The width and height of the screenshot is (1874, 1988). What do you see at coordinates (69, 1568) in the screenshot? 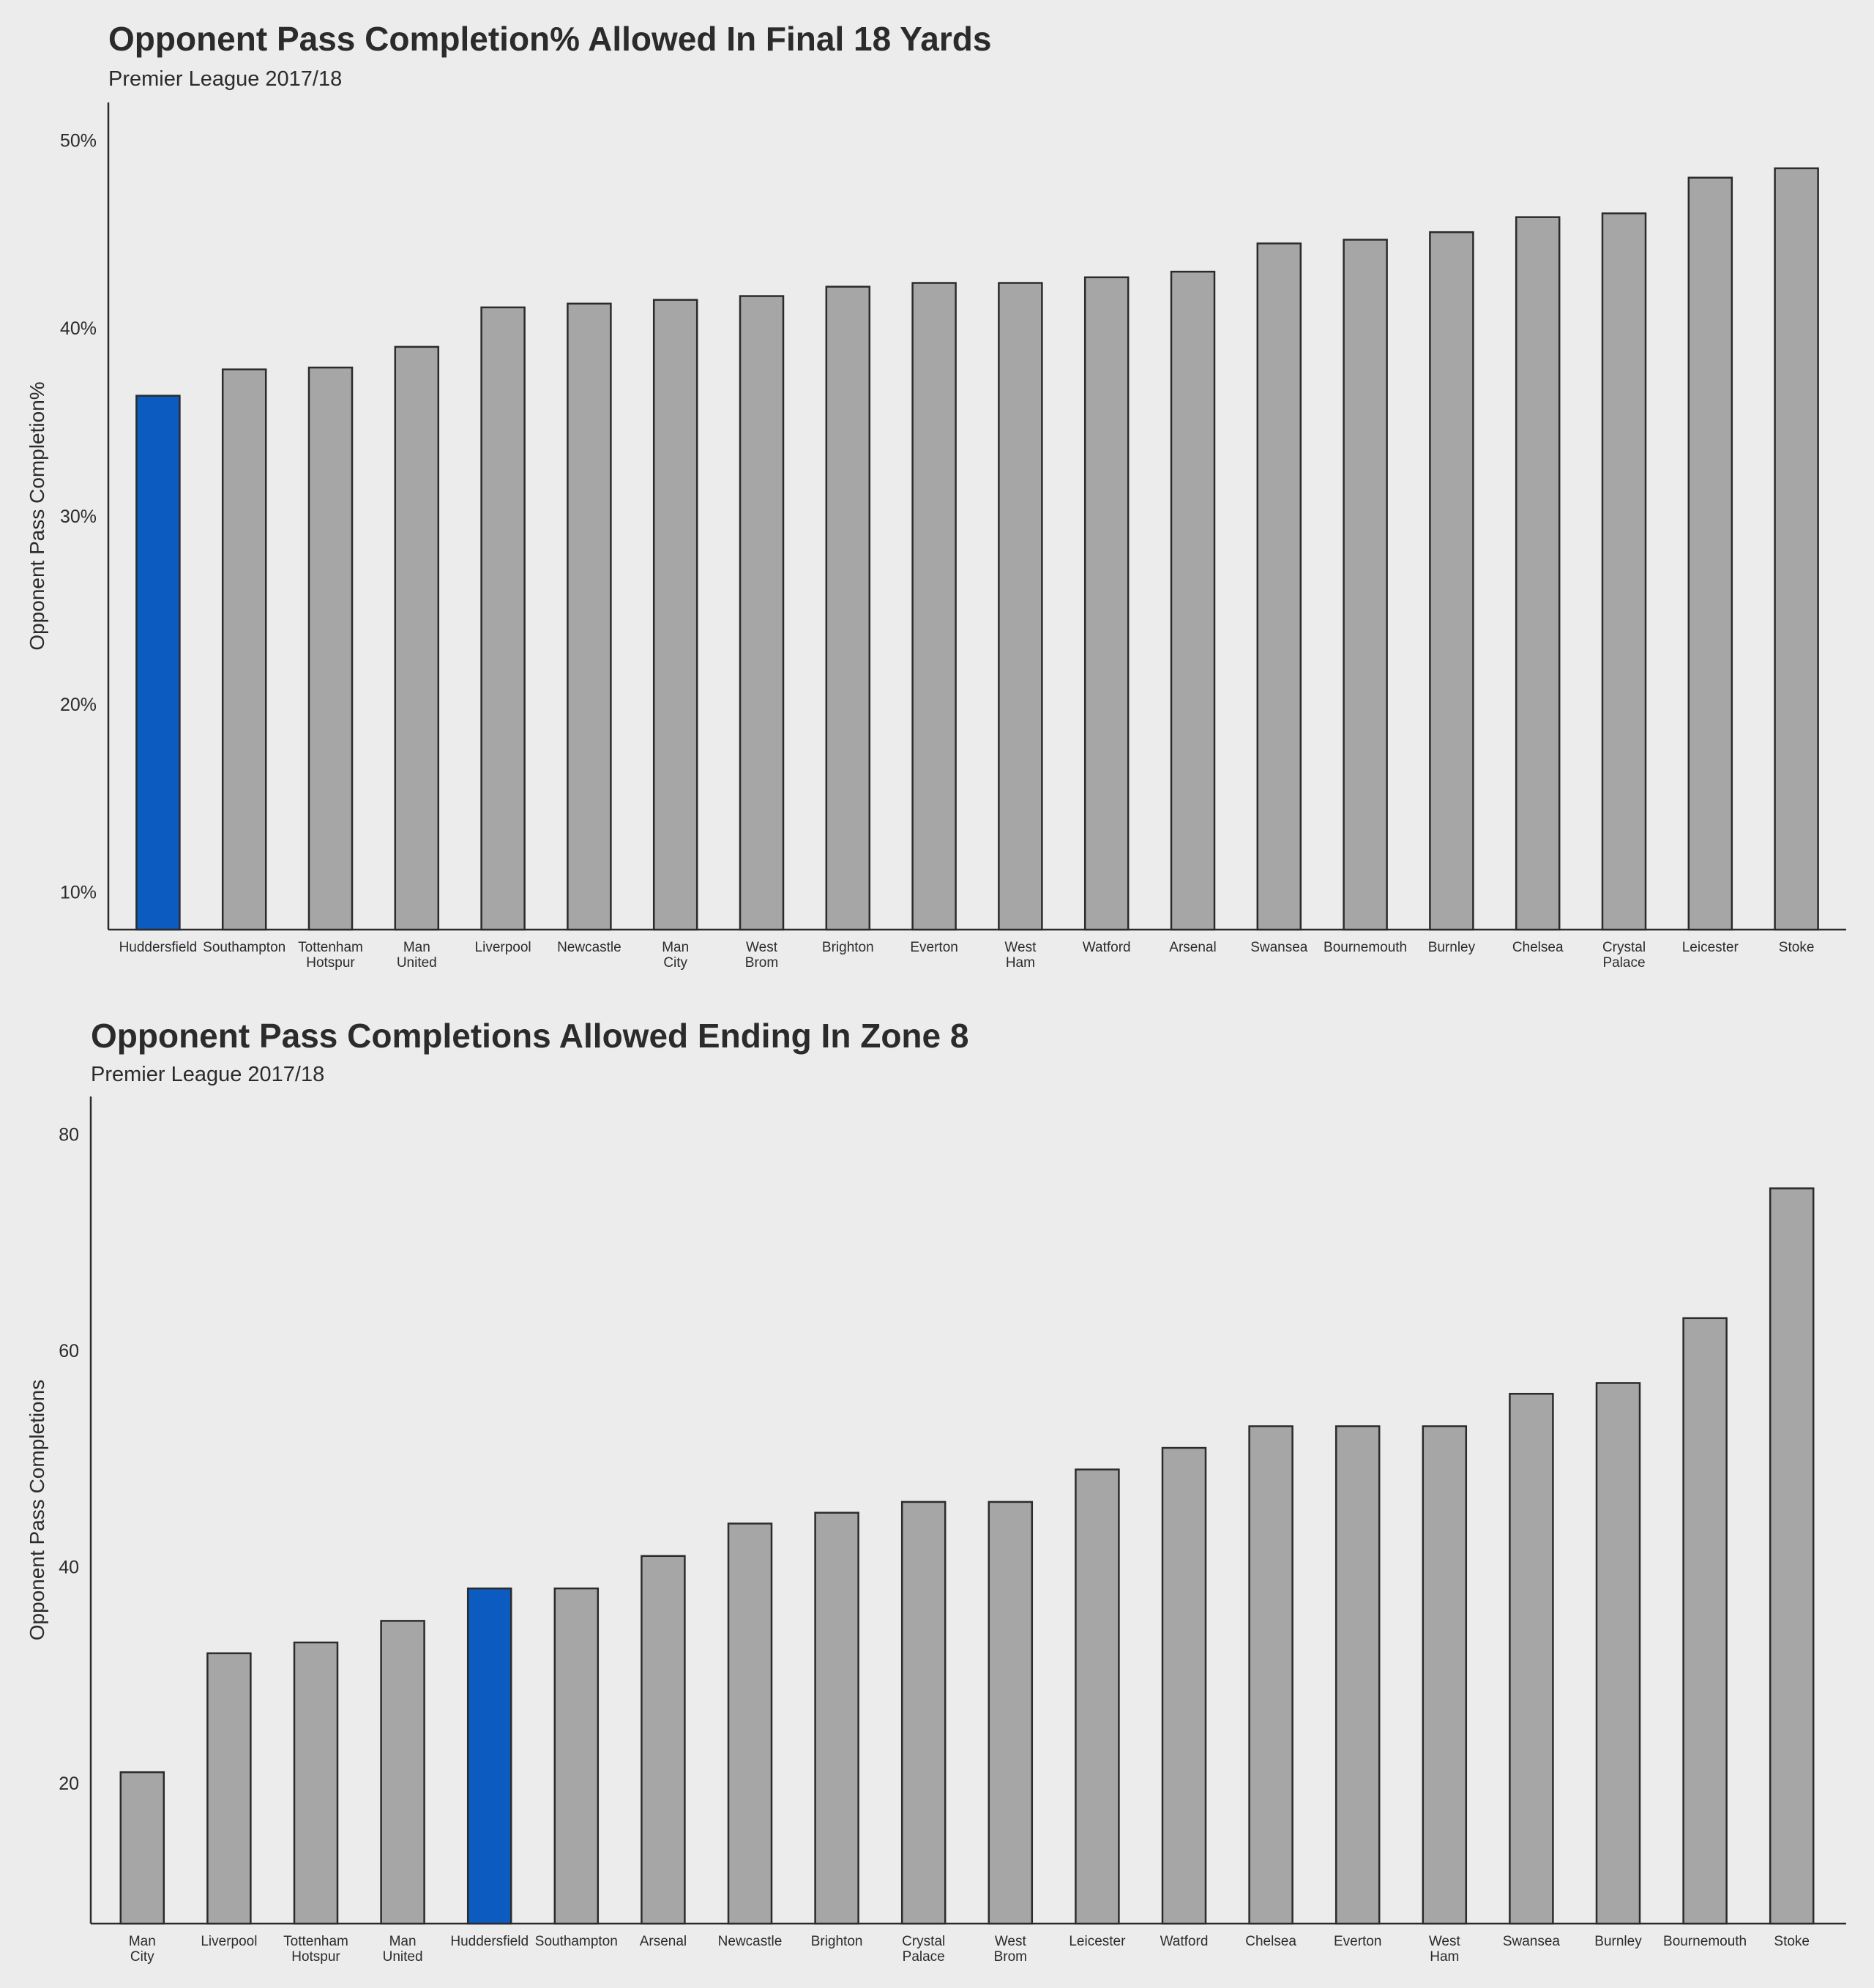
I see `y-tick-label: 40` at bounding box center [69, 1568].